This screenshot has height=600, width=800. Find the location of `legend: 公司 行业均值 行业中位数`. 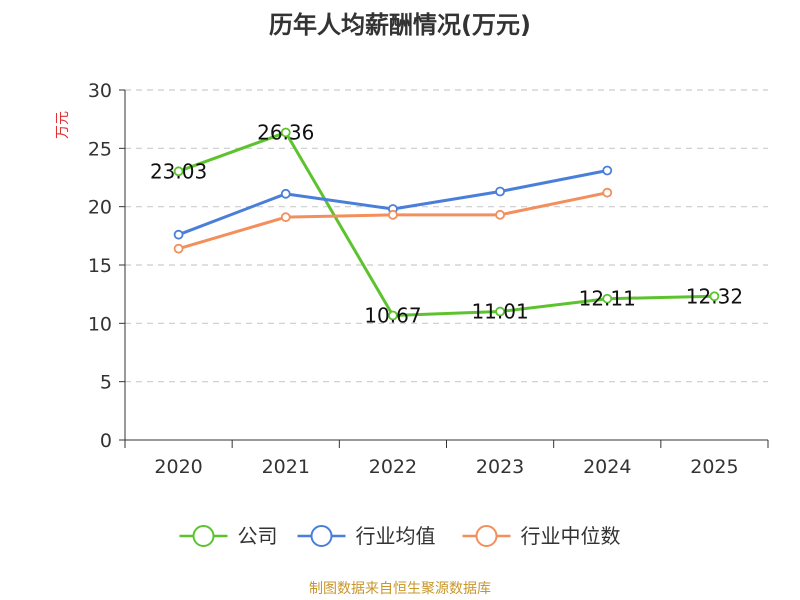

legend: 公司 行业均值 行业中位数 is located at coordinates (400, 536).